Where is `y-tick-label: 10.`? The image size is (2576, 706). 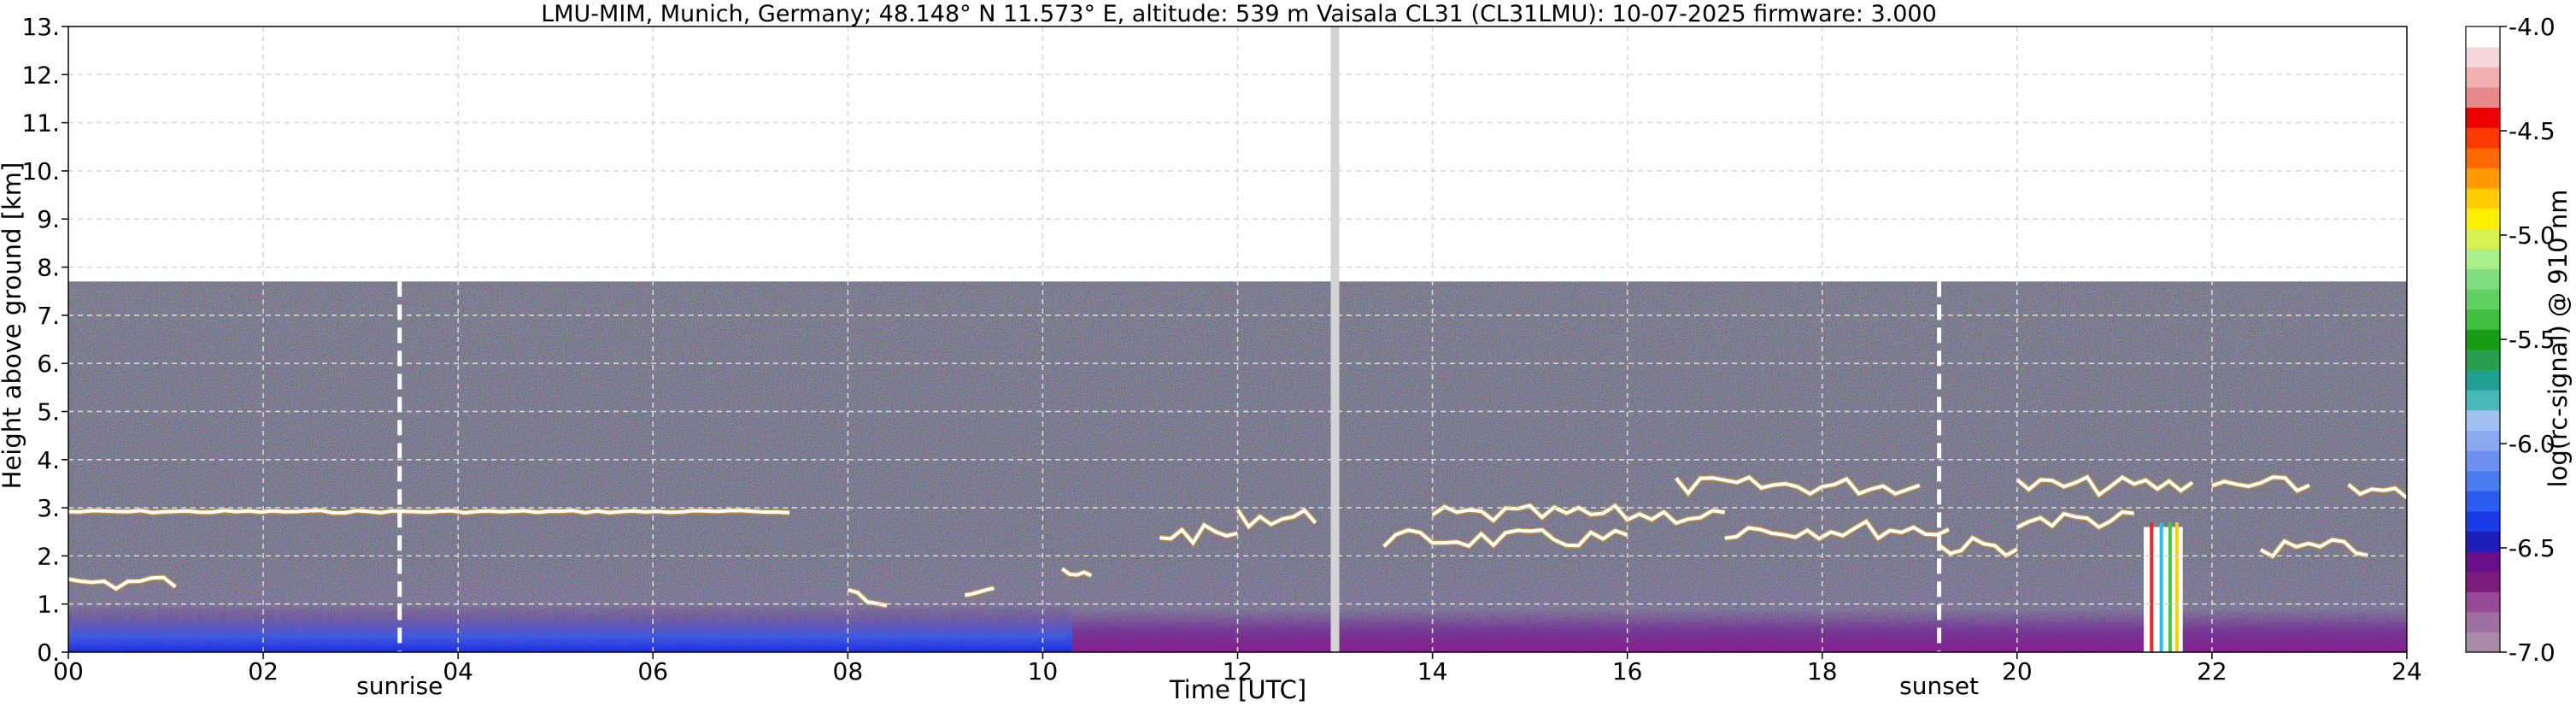
y-tick-label: 10. is located at coordinates (40, 171).